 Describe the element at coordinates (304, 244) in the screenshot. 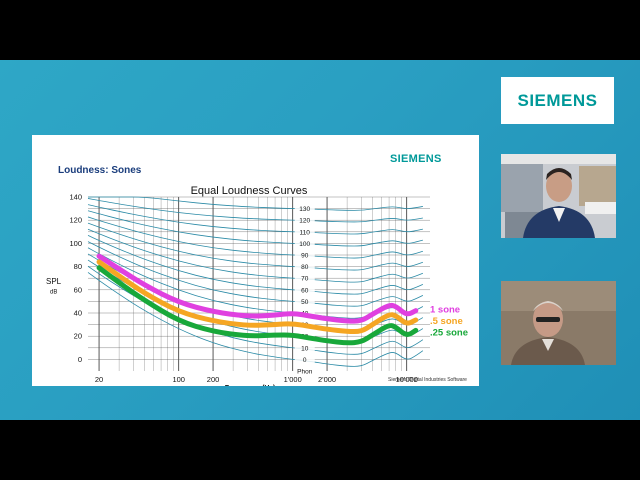

I see `phon-label: 100` at that location.